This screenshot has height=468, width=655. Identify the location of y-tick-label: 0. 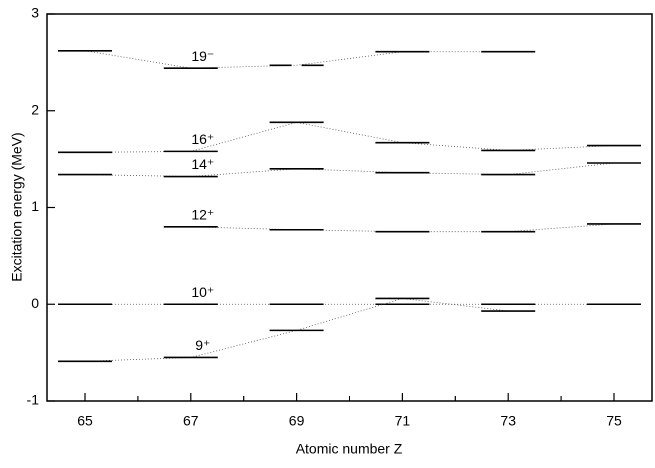
(35, 303).